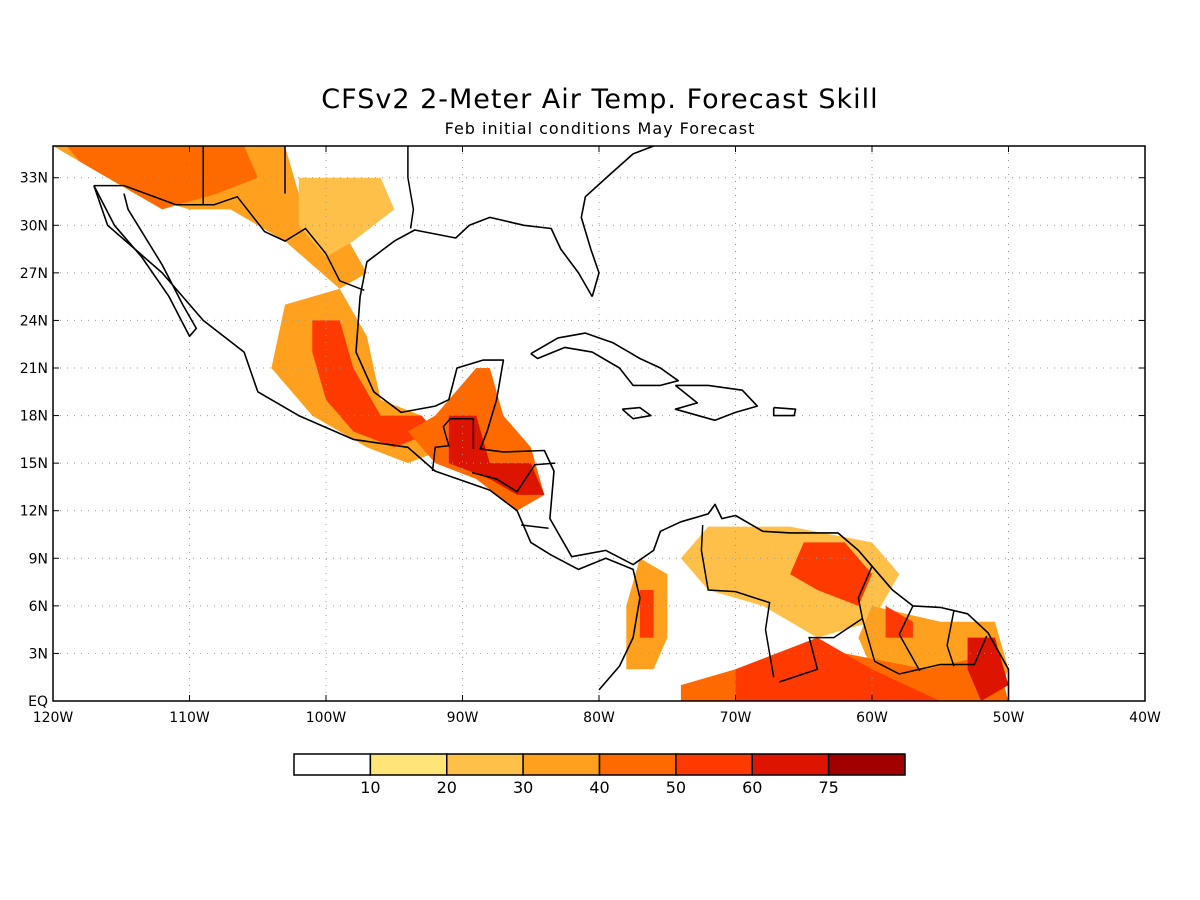 This screenshot has width=1200, height=900. What do you see at coordinates (716, 403) in the screenshot?
I see `coastline-hispaniola` at bounding box center [716, 403].